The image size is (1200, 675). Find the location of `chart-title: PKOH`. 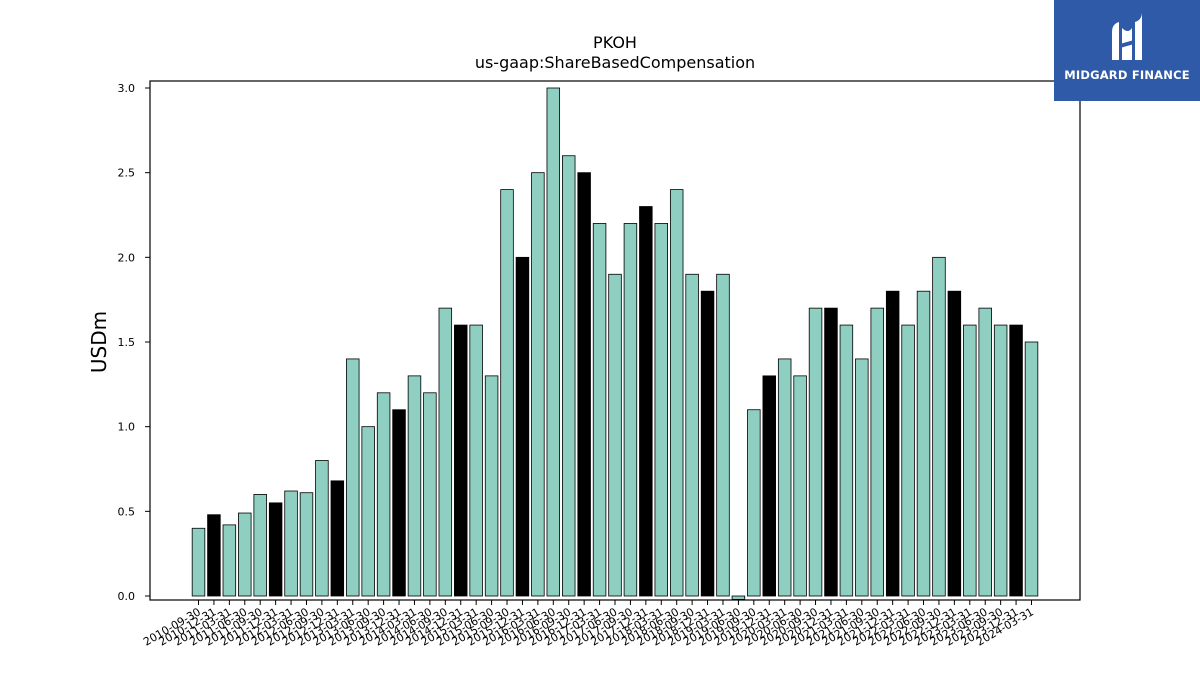

chart-title: PKOH is located at coordinates (615, 42).